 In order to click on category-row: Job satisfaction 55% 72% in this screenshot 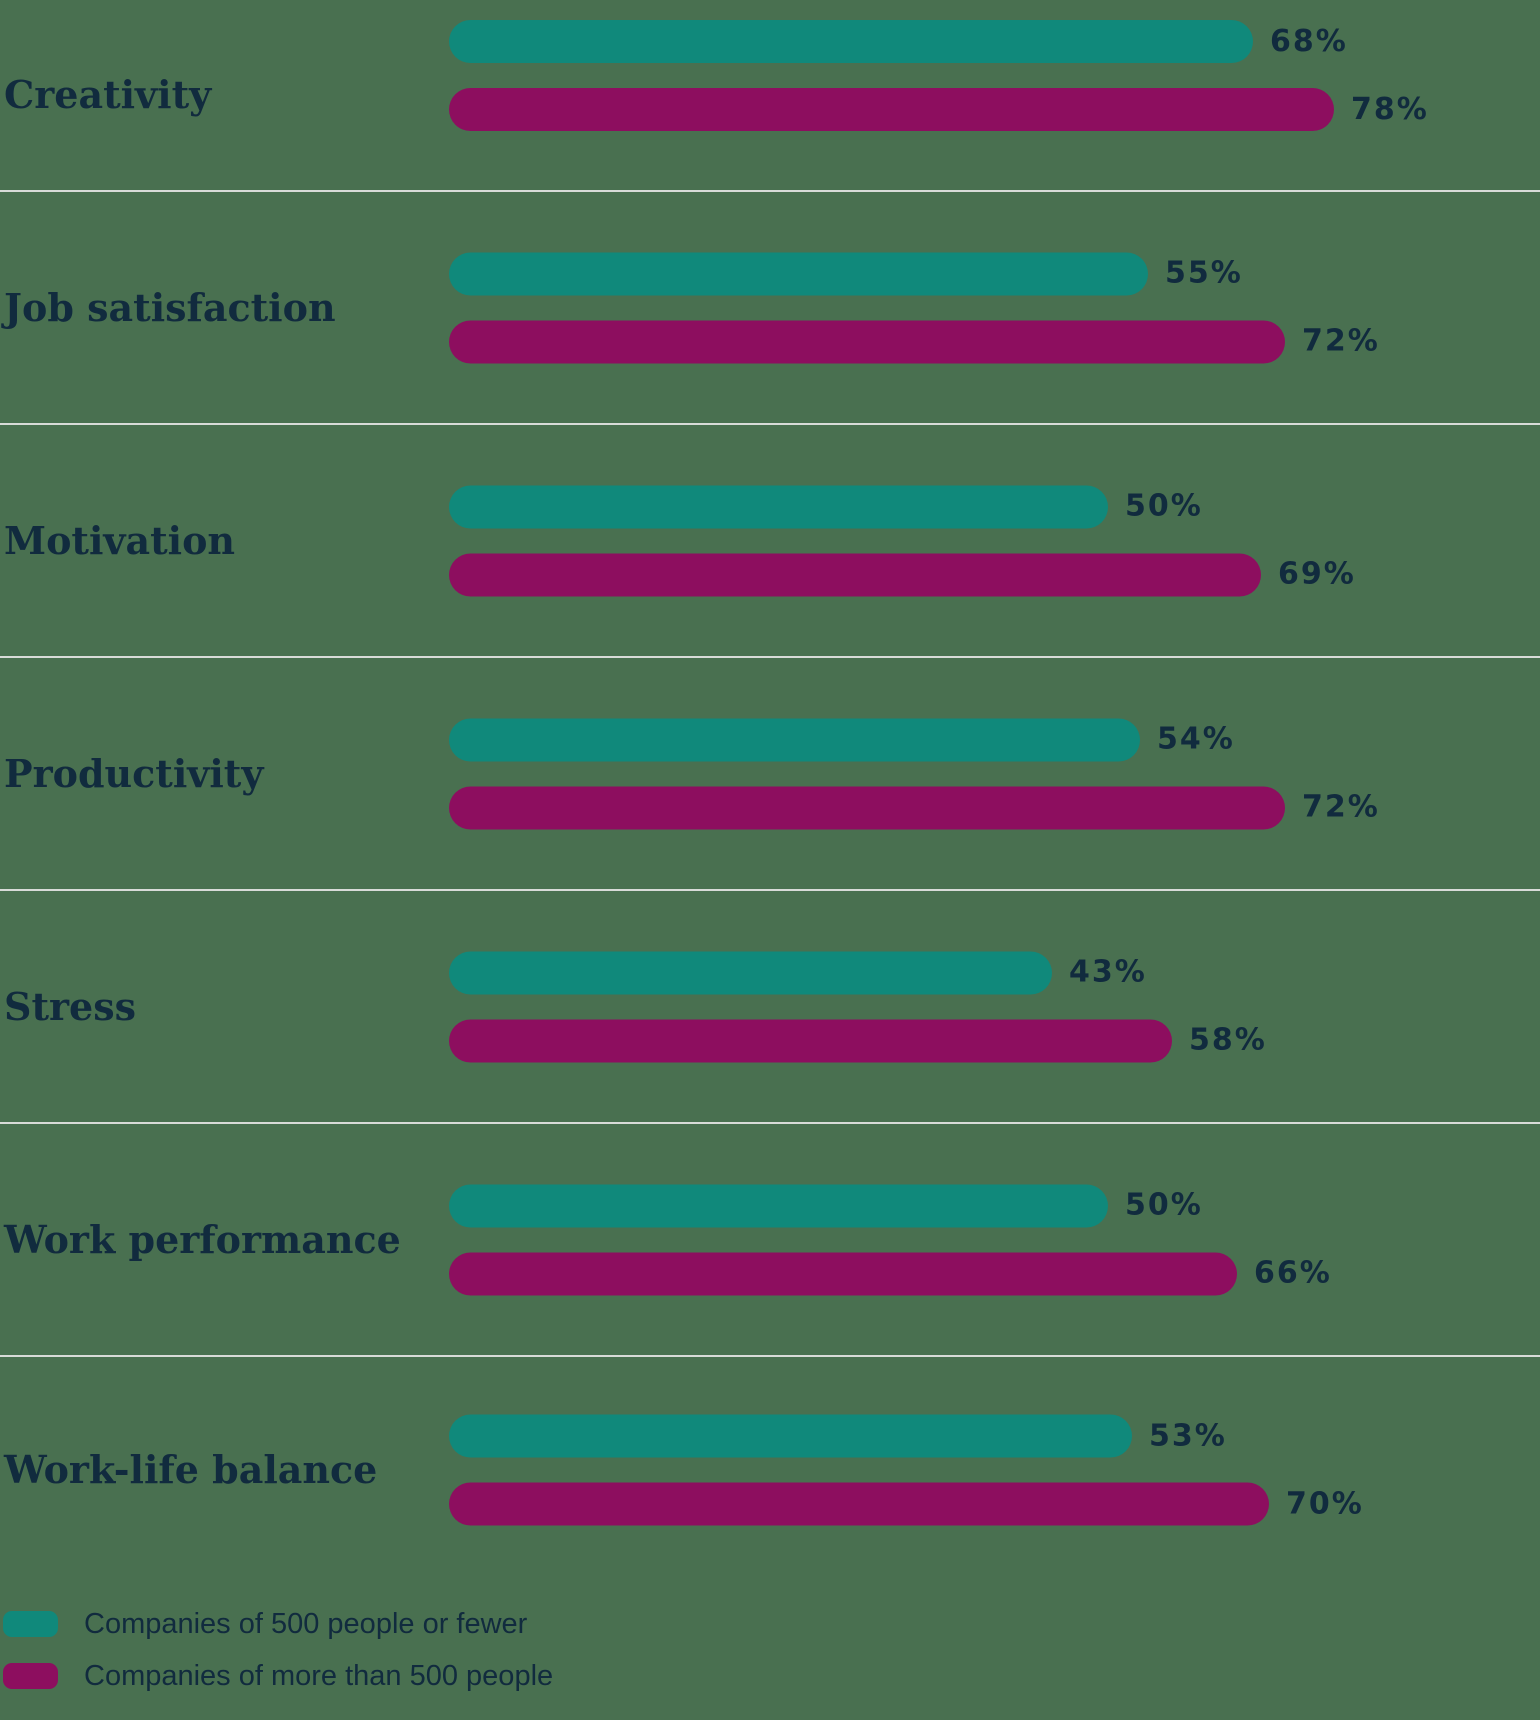, I will do `click(770, 306)`.